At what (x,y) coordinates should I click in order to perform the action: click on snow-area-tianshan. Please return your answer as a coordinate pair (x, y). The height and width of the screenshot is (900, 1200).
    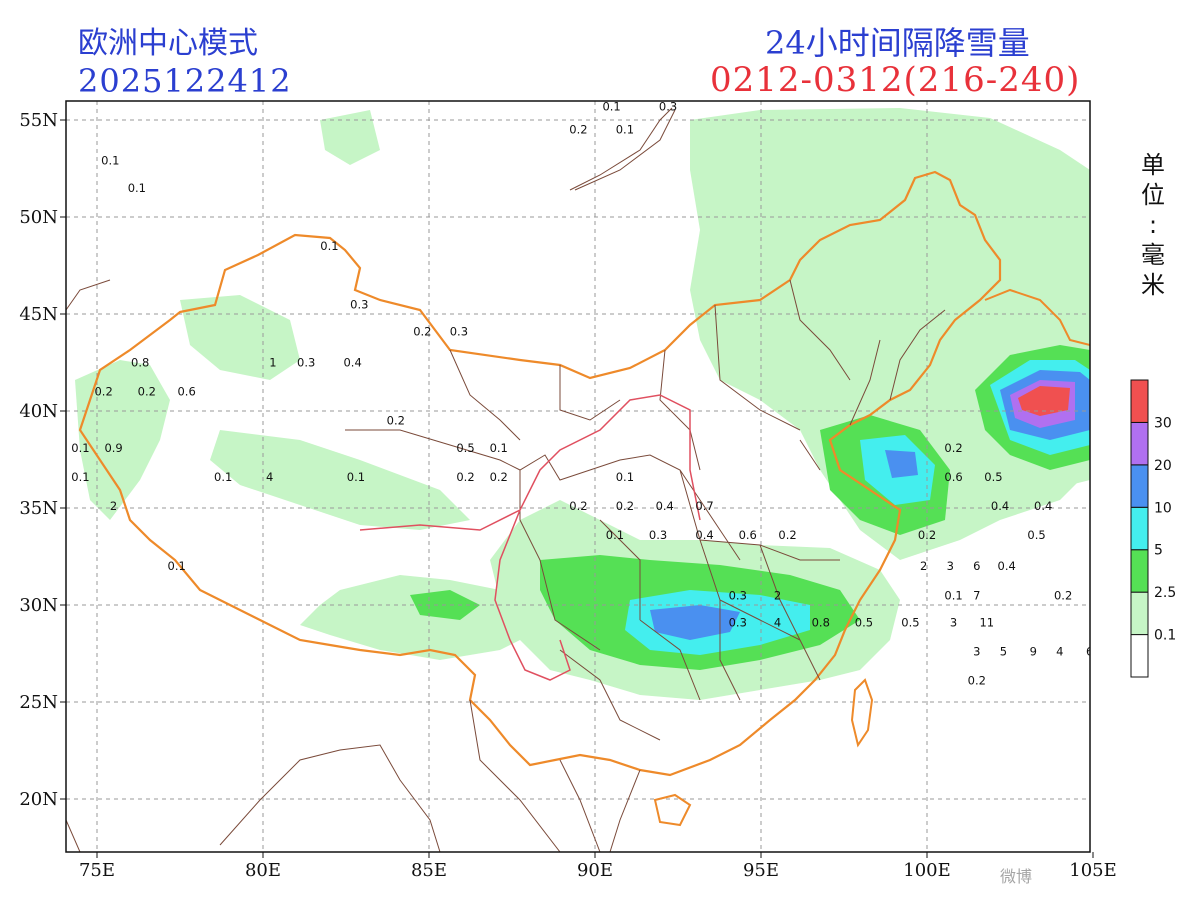
    Looking at the image, I should click on (240, 337).